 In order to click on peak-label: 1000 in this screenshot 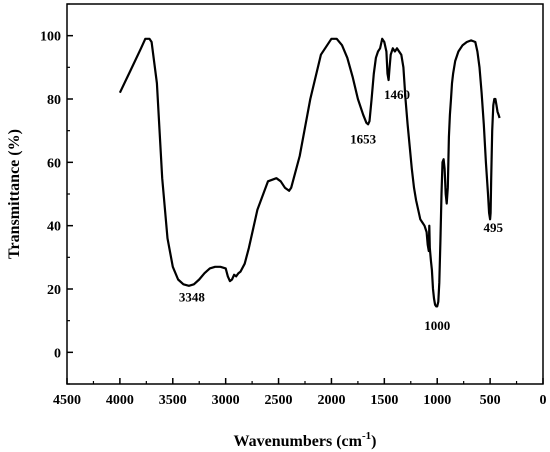, I will do `click(437, 325)`.